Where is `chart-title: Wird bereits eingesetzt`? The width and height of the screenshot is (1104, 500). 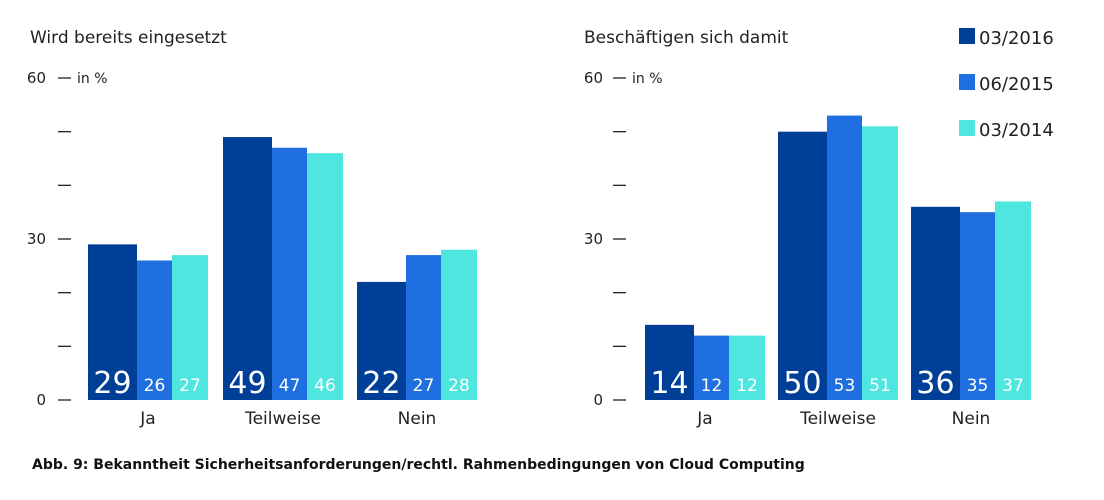
chart-title: Wird bereits eingesetzt is located at coordinates (128, 38).